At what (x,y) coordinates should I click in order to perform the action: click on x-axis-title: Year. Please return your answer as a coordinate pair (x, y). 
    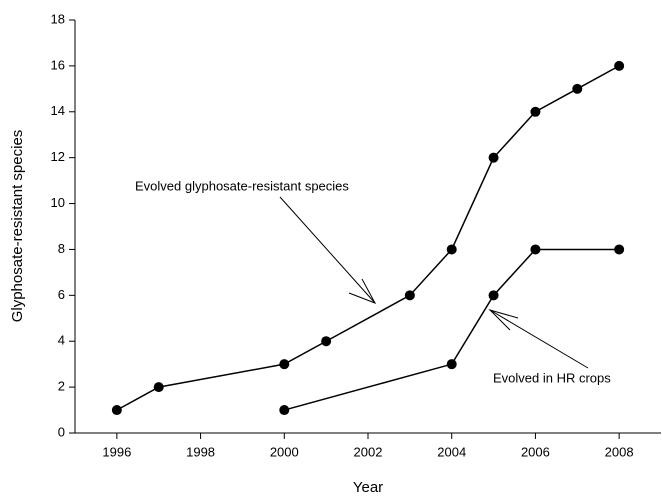
    Looking at the image, I should click on (368, 487).